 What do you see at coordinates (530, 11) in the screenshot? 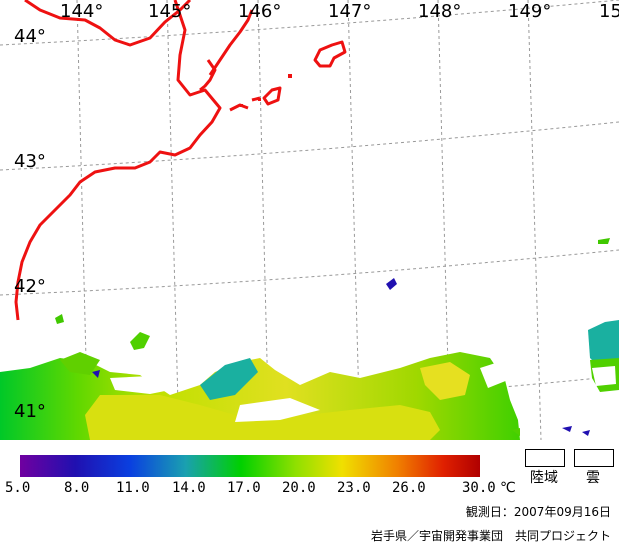
I see `longitude-label: 149°` at bounding box center [530, 11].